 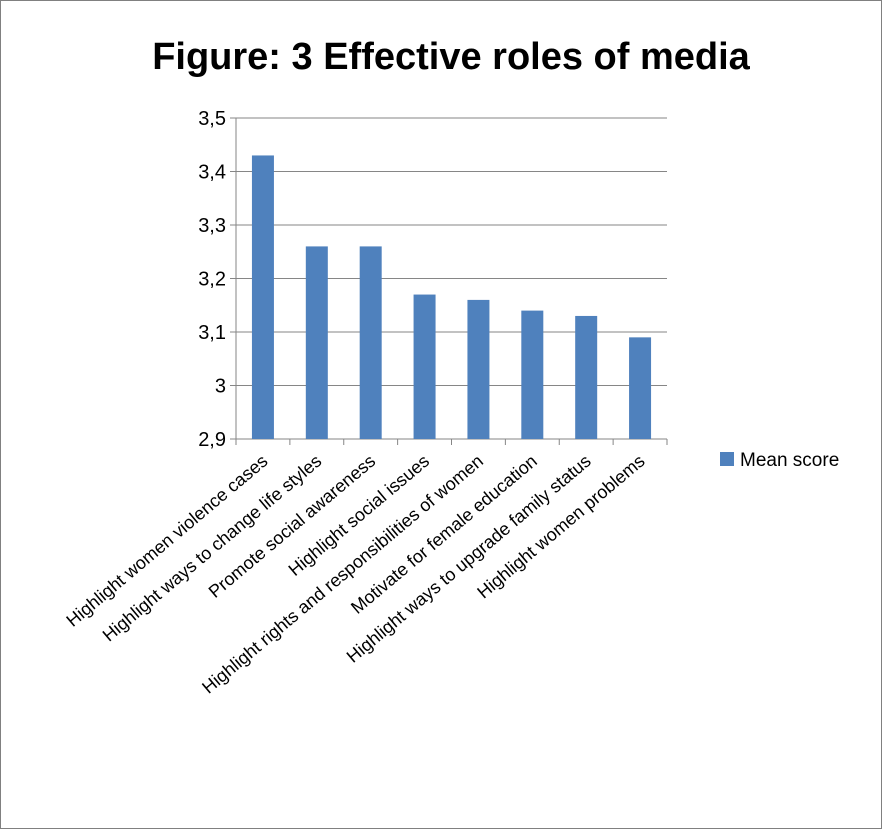 What do you see at coordinates (451, 57) in the screenshot?
I see `chart-title: Figure: 3 Effective roles of media` at bounding box center [451, 57].